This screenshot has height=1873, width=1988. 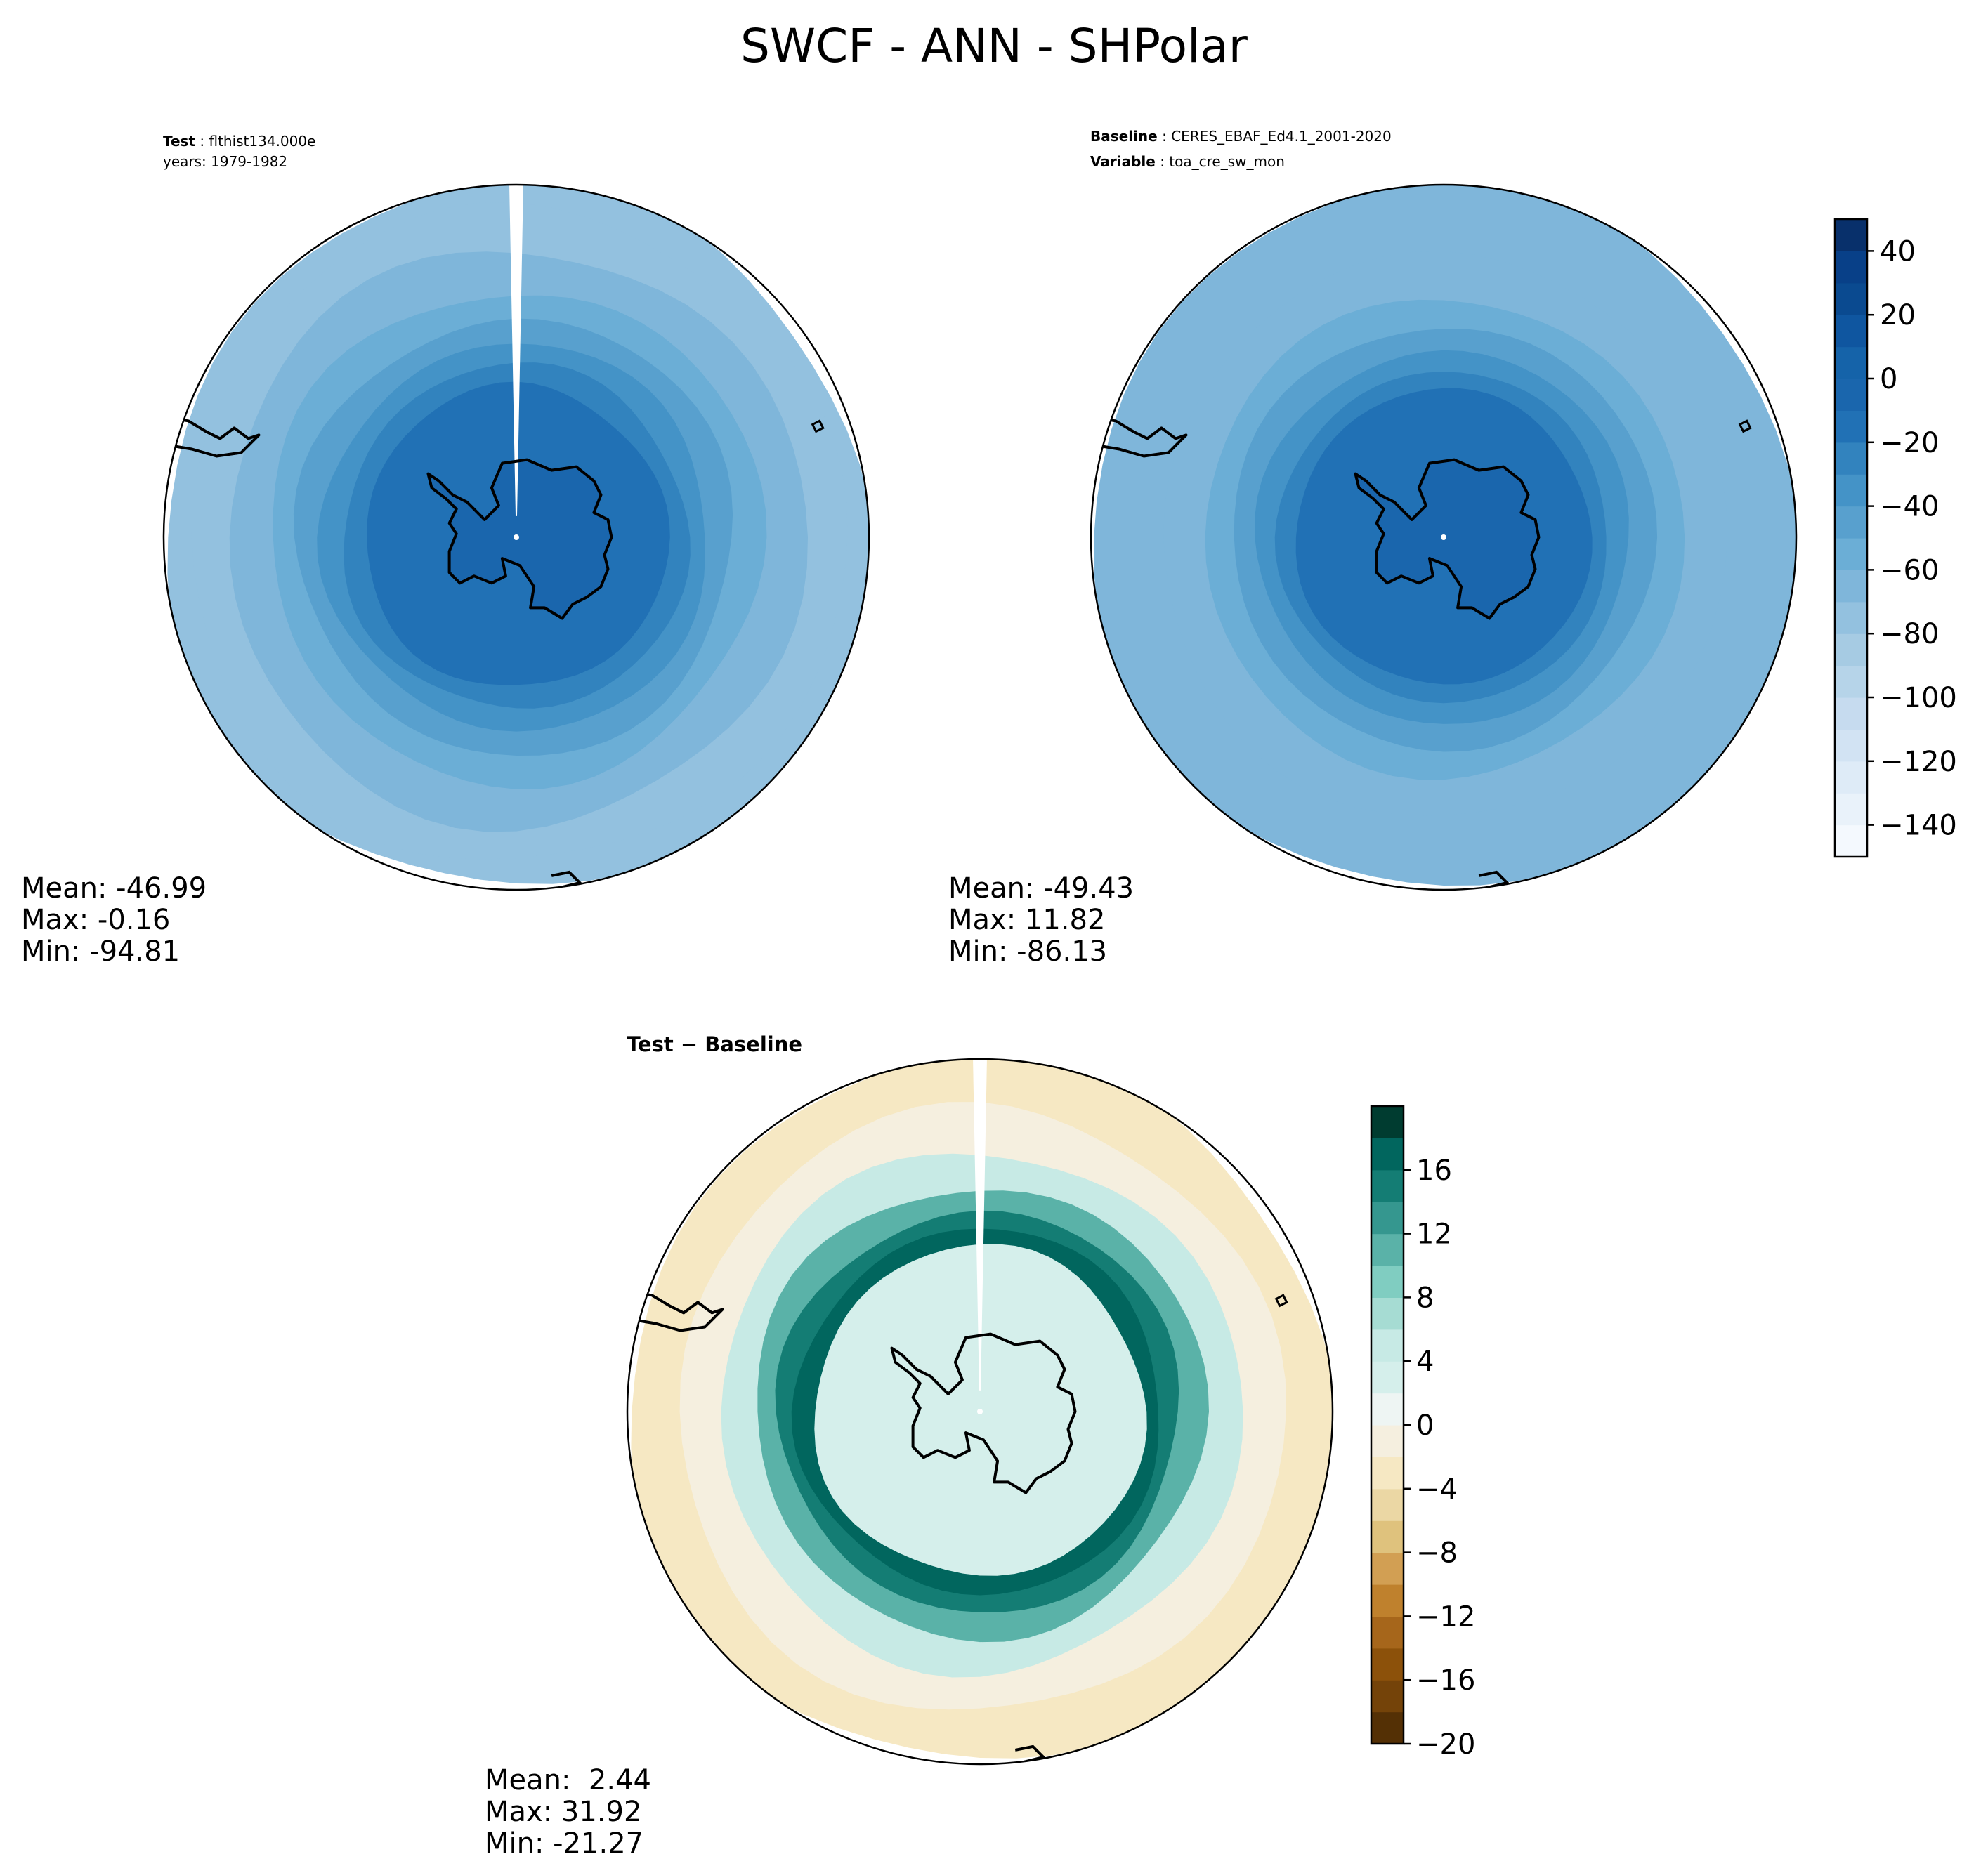 What do you see at coordinates (1437, 1489) in the screenshot?
I see `colorbar-tick-label: −4` at bounding box center [1437, 1489].